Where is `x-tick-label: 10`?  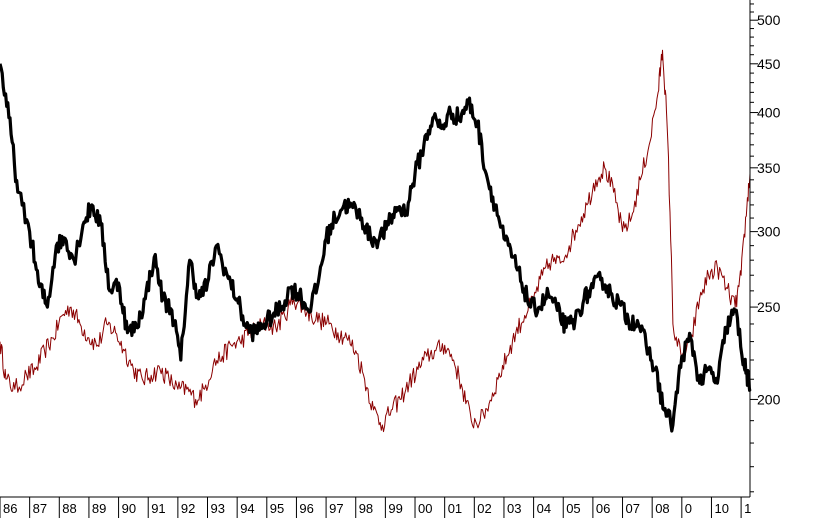 x-tick-label: 10 is located at coordinates (722, 508).